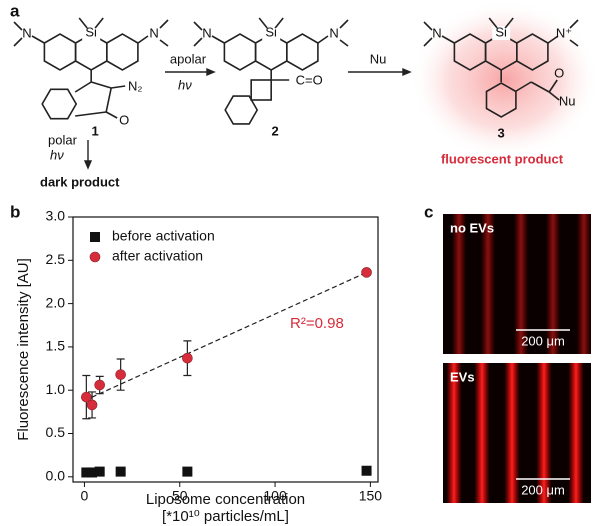 Image resolution: width=600 pixels, height=526 pixels. What do you see at coordinates (564, 32) in the screenshot?
I see `atom: N⁺` at bounding box center [564, 32].